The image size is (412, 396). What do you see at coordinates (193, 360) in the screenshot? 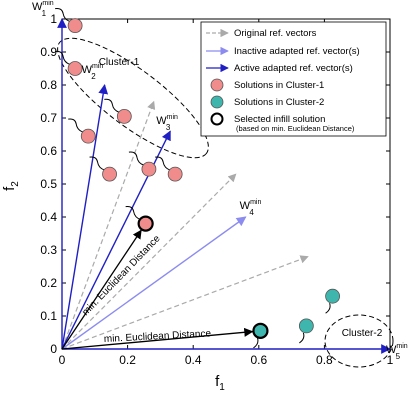
I see `x-tick-label: 0.4` at bounding box center [193, 360].